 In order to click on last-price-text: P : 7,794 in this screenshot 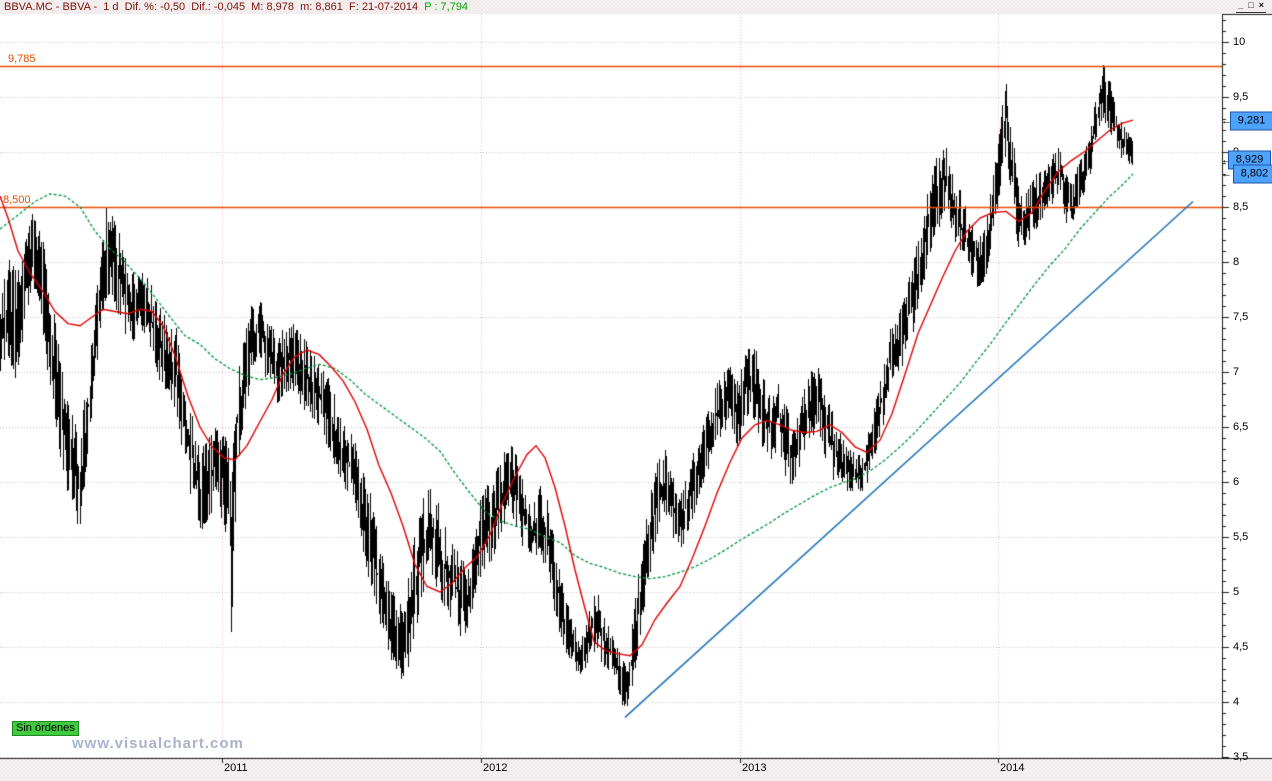, I will do `click(446, 7)`.